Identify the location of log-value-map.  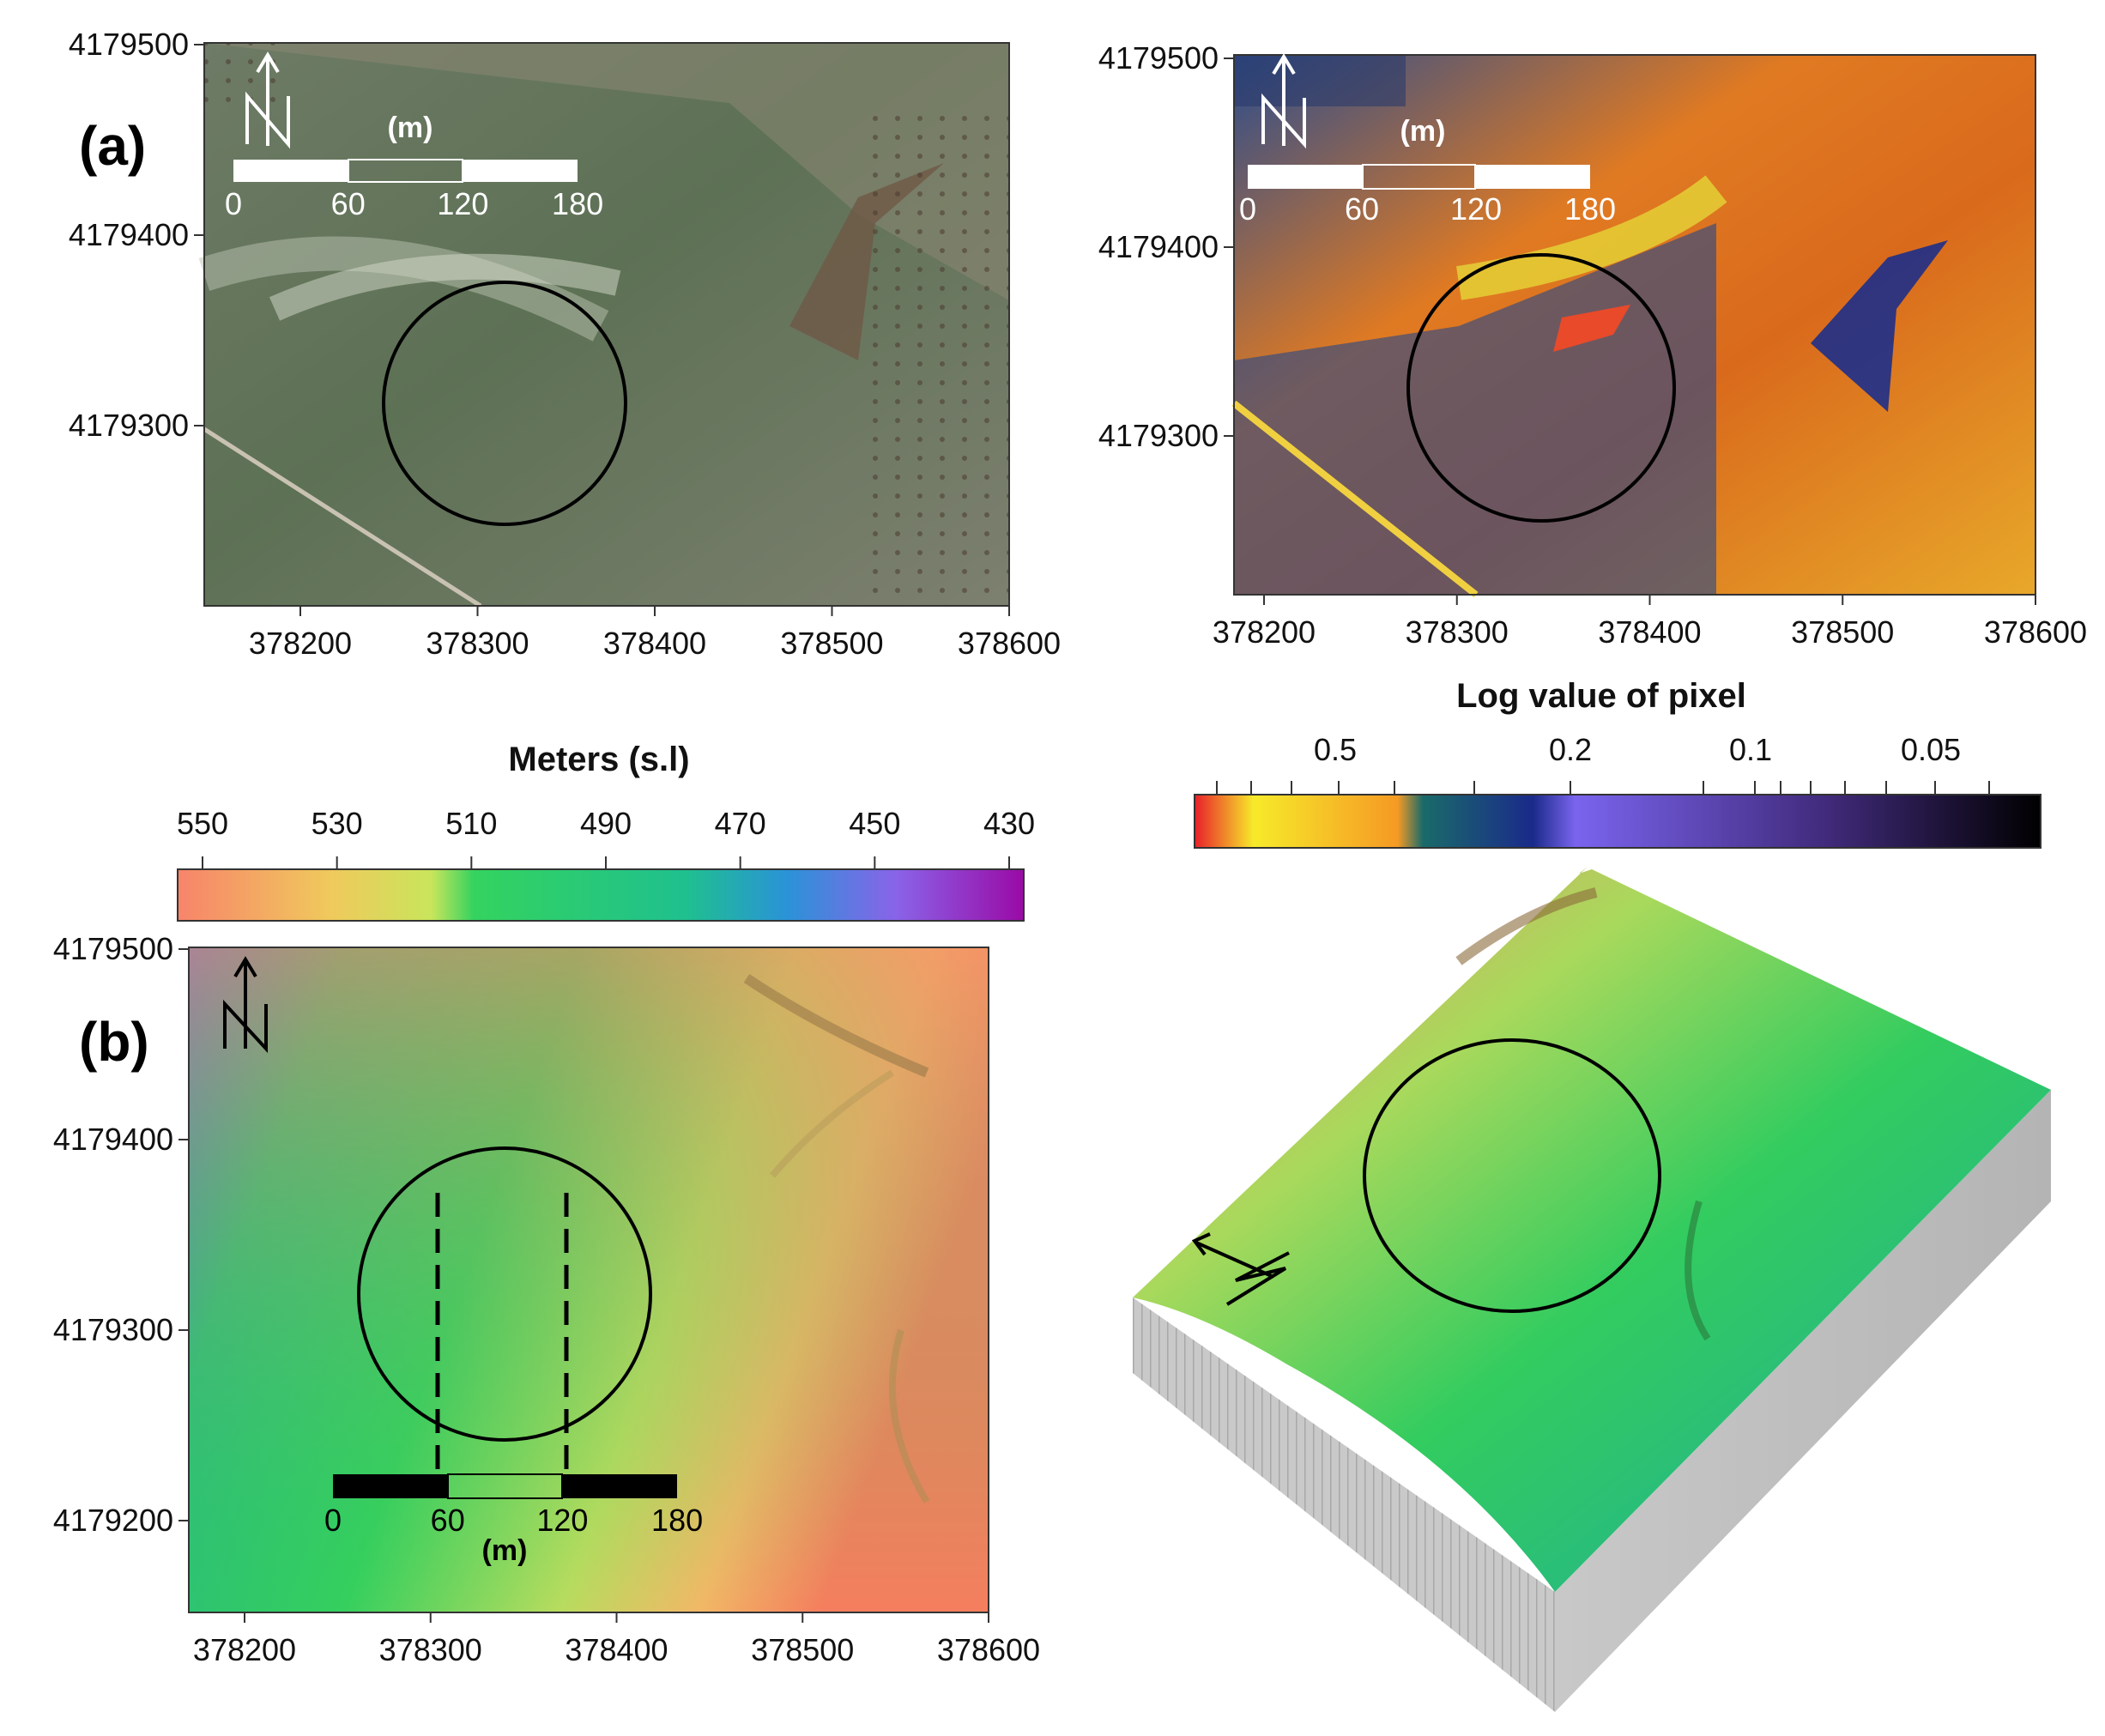
(1633, 326).